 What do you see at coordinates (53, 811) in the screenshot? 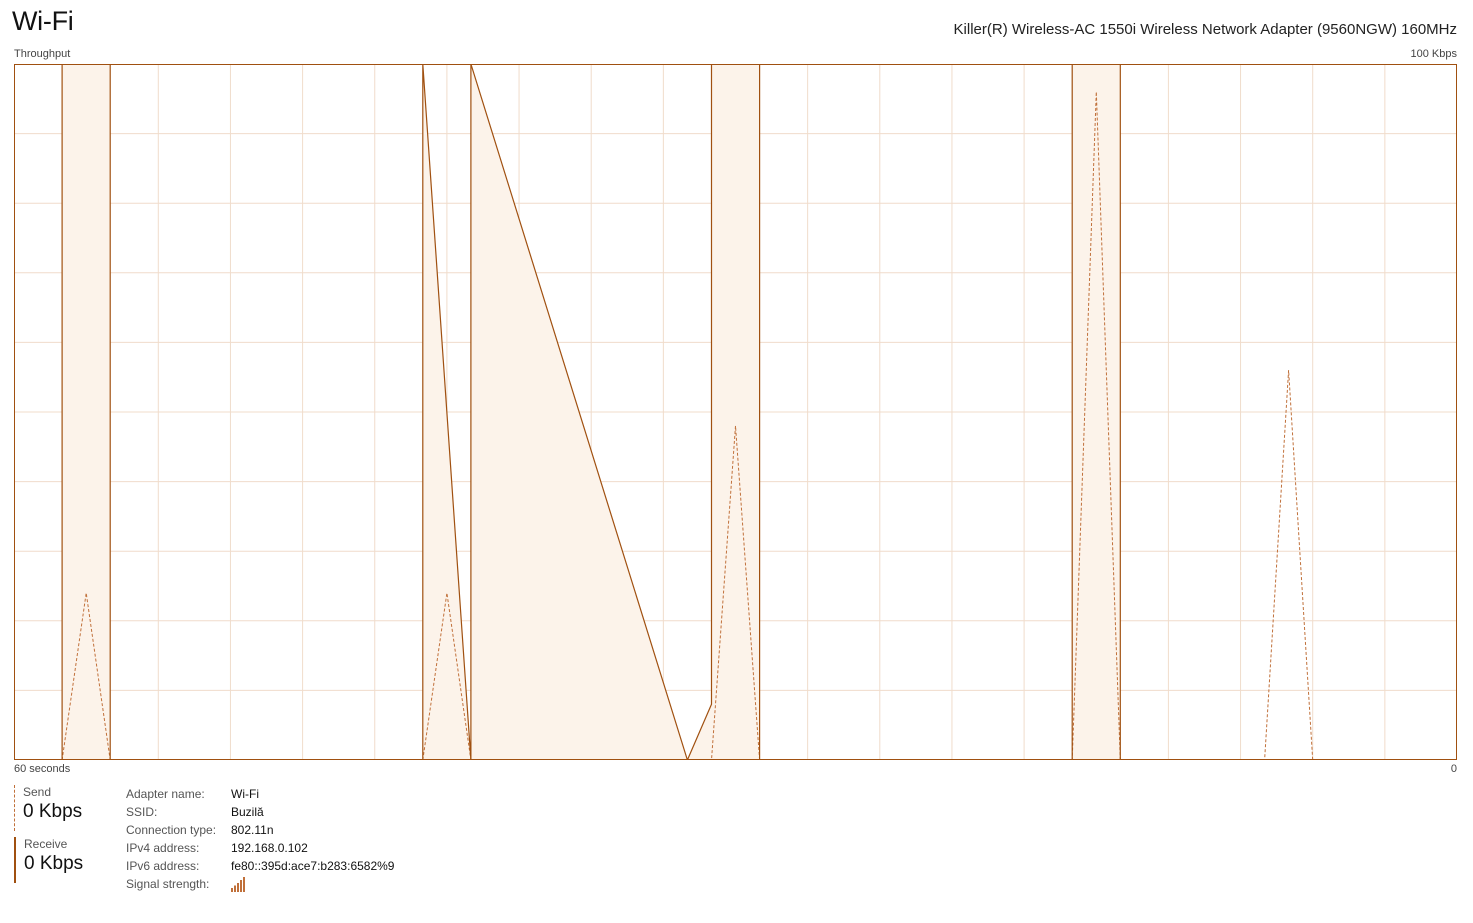
I see `send-value: 0 Kbps` at bounding box center [53, 811].